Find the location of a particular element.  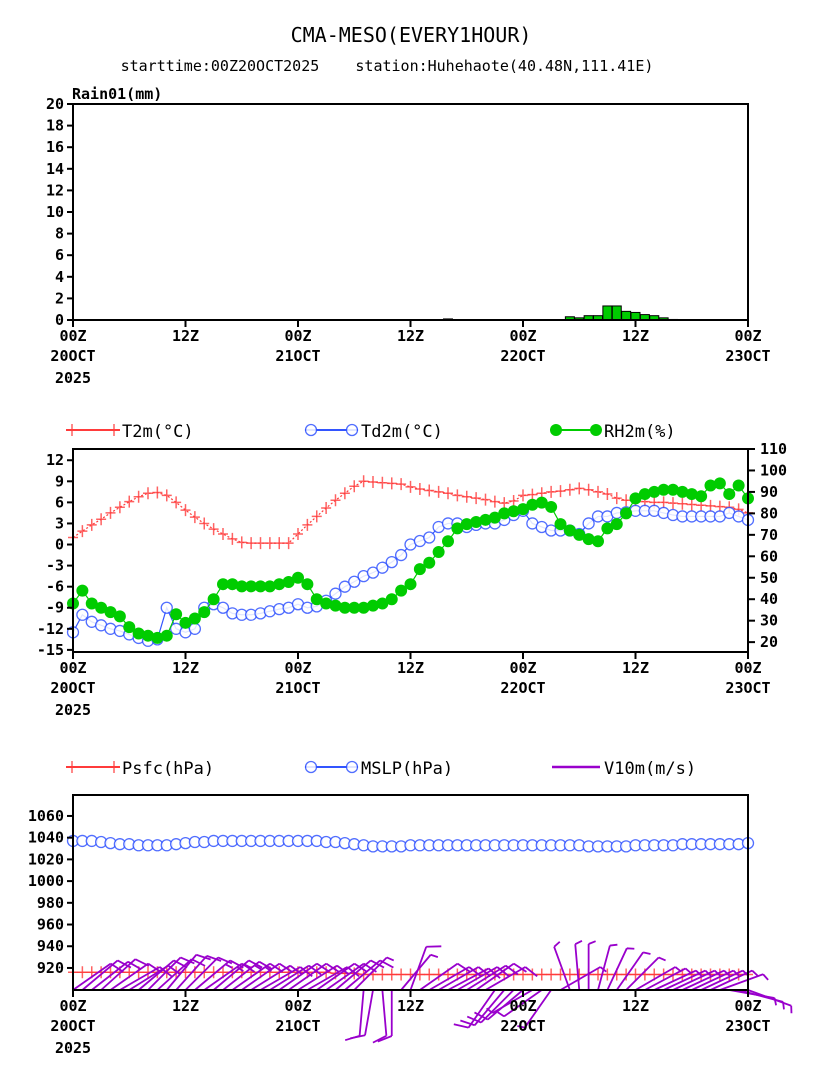

legend-rh2m-marker is located at coordinates (596, 430).